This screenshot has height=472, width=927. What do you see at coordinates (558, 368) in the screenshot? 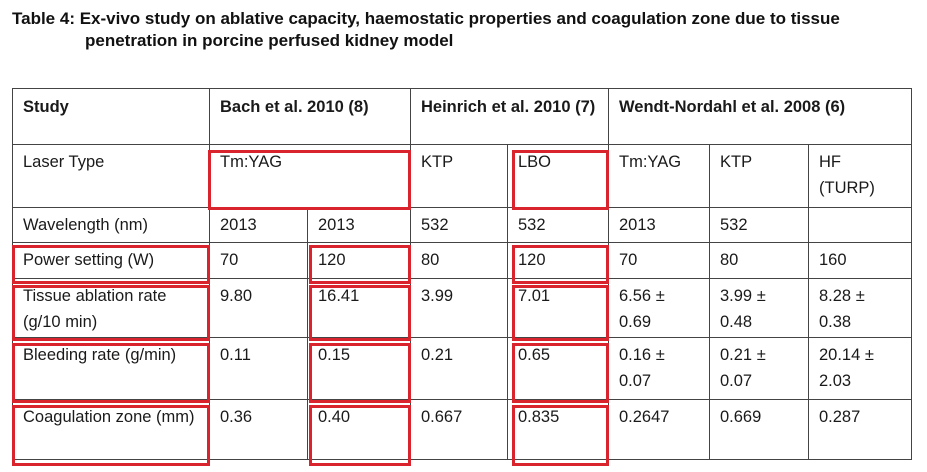
I see `cell: 0.65` at bounding box center [558, 368].